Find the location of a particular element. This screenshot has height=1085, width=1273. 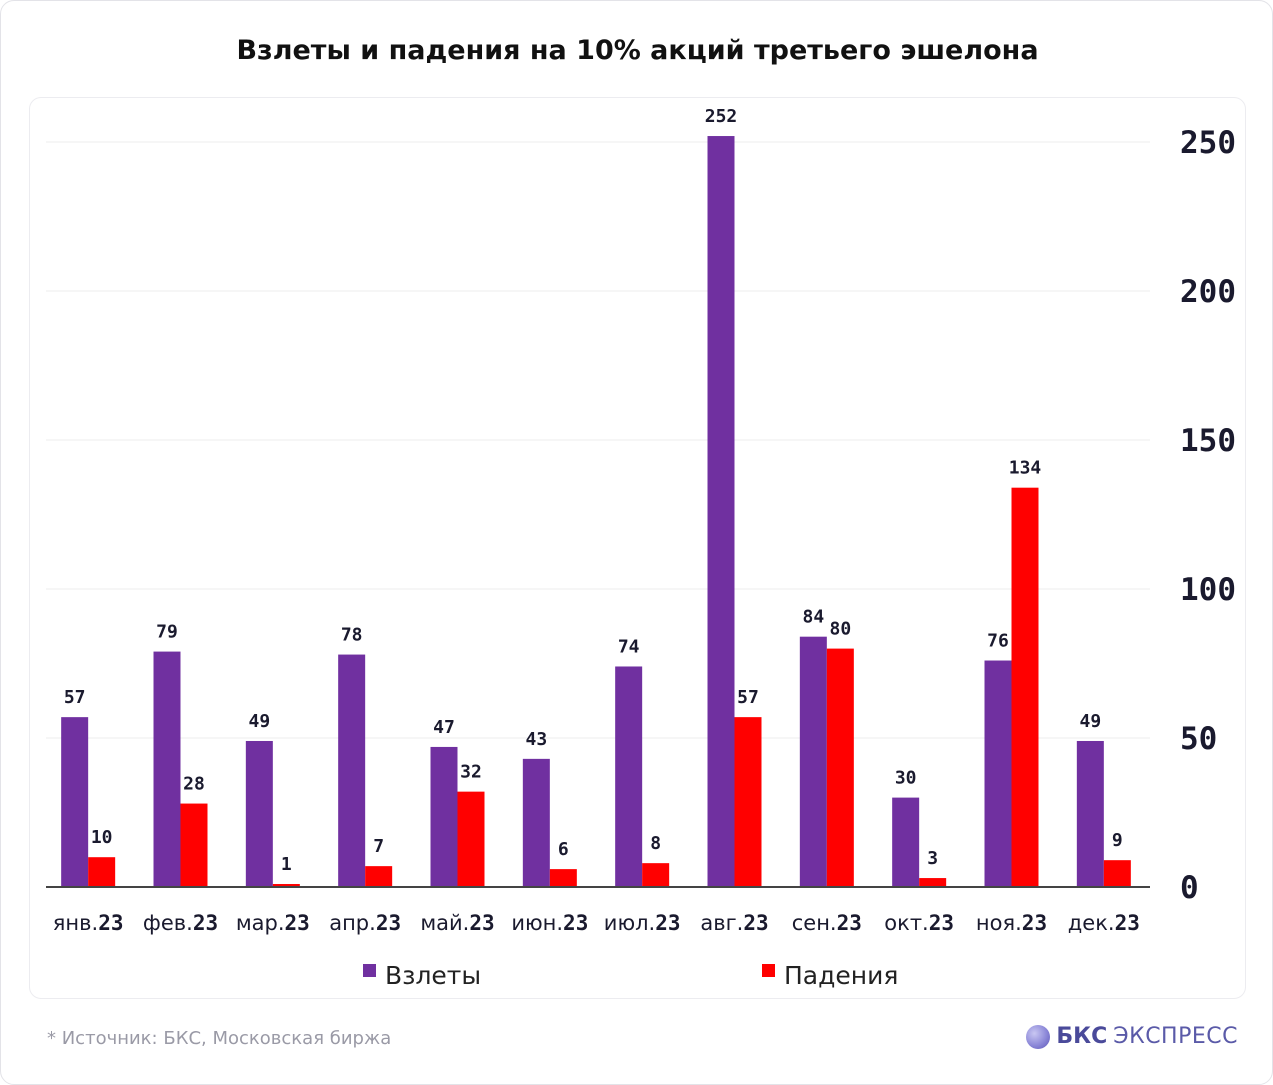

bar-value-label-rises-0: 57 is located at coordinates (75, 697).